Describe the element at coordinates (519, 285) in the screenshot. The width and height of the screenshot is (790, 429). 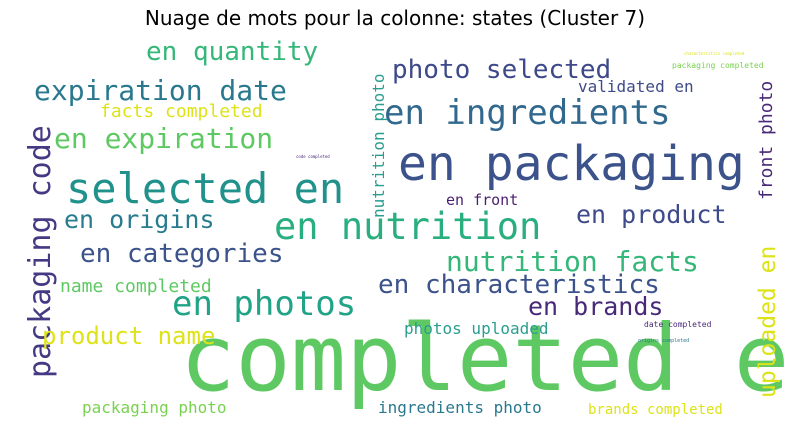
I see `word-en-characteristics: en characteristics` at that location.